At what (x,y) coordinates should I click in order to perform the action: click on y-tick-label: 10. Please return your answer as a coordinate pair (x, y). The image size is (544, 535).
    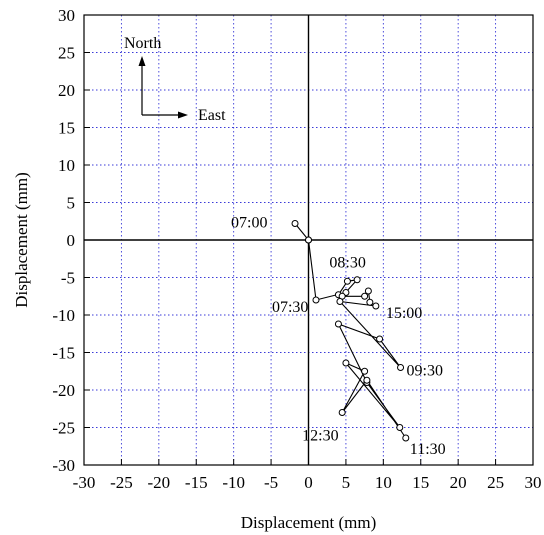
    Looking at the image, I should click on (66, 165).